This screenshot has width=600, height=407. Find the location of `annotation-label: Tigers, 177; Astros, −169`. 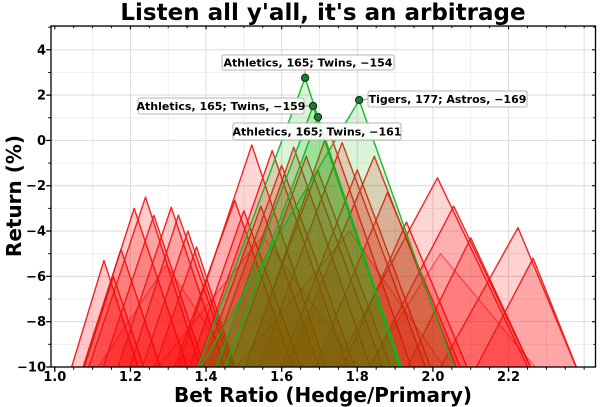

annotation-label: Tigers, 177; Astros, −169 is located at coordinates (448, 99).